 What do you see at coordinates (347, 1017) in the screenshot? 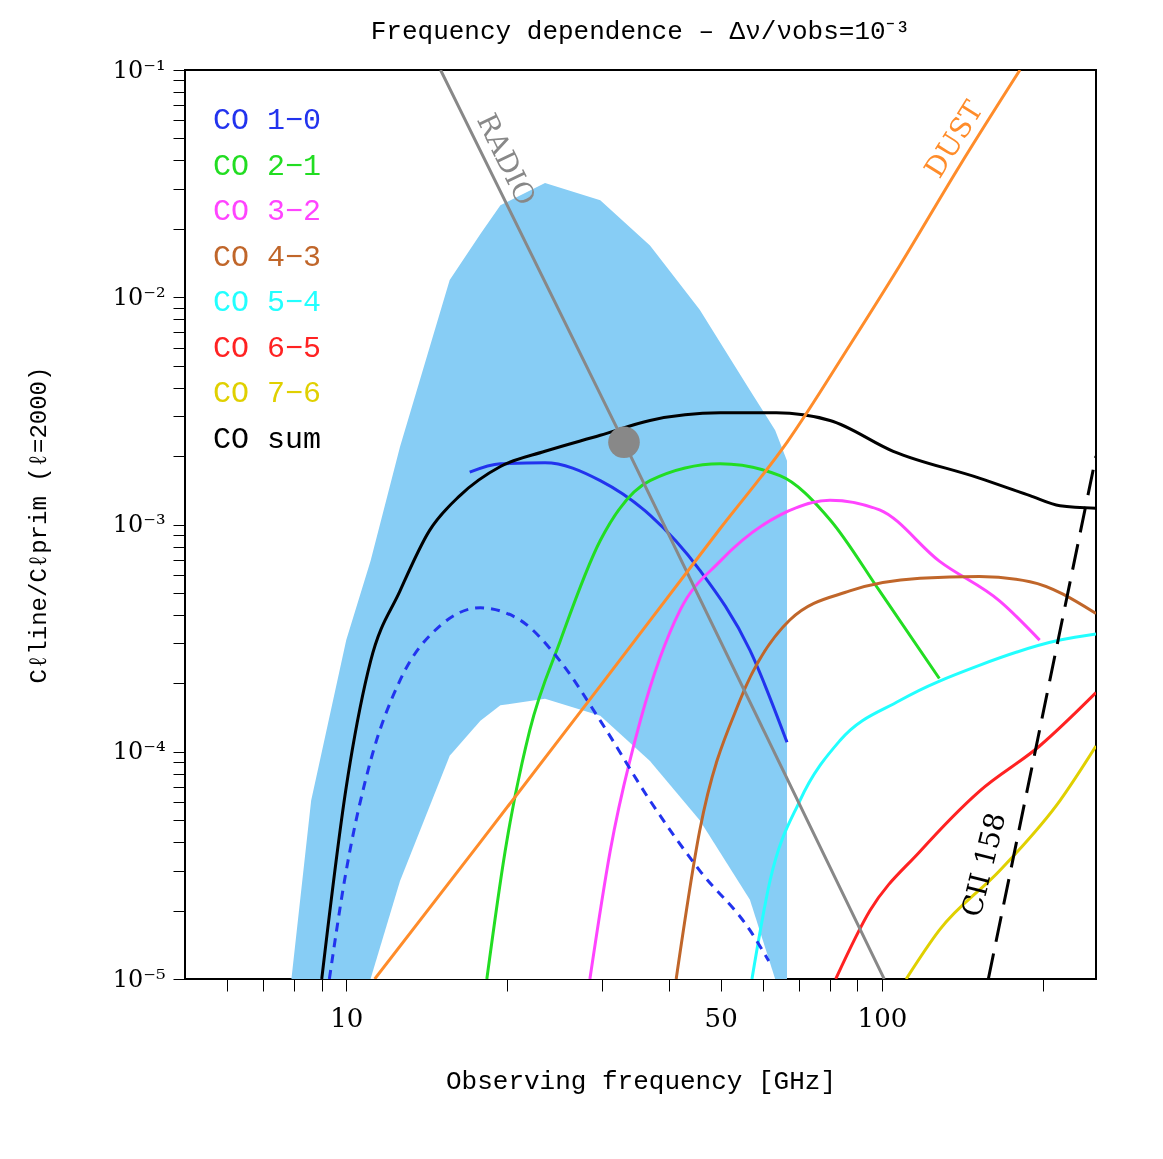
I see `x-tick-label: 10` at bounding box center [347, 1017].